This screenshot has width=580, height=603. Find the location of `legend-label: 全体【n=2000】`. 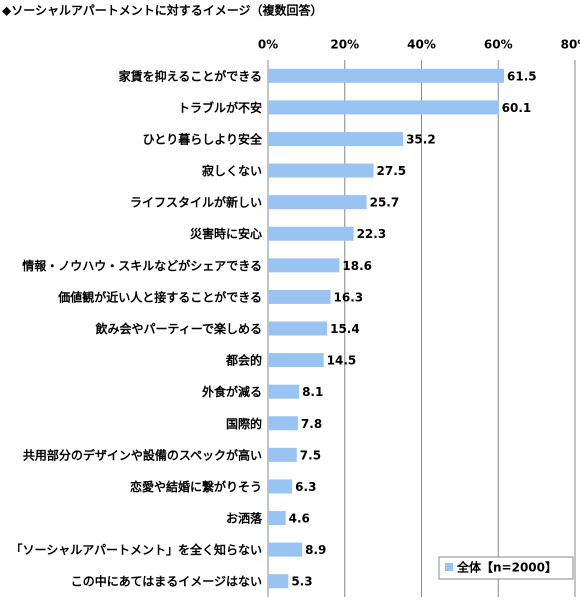

legend-label: 全体【n=2000】 is located at coordinates (506, 567).